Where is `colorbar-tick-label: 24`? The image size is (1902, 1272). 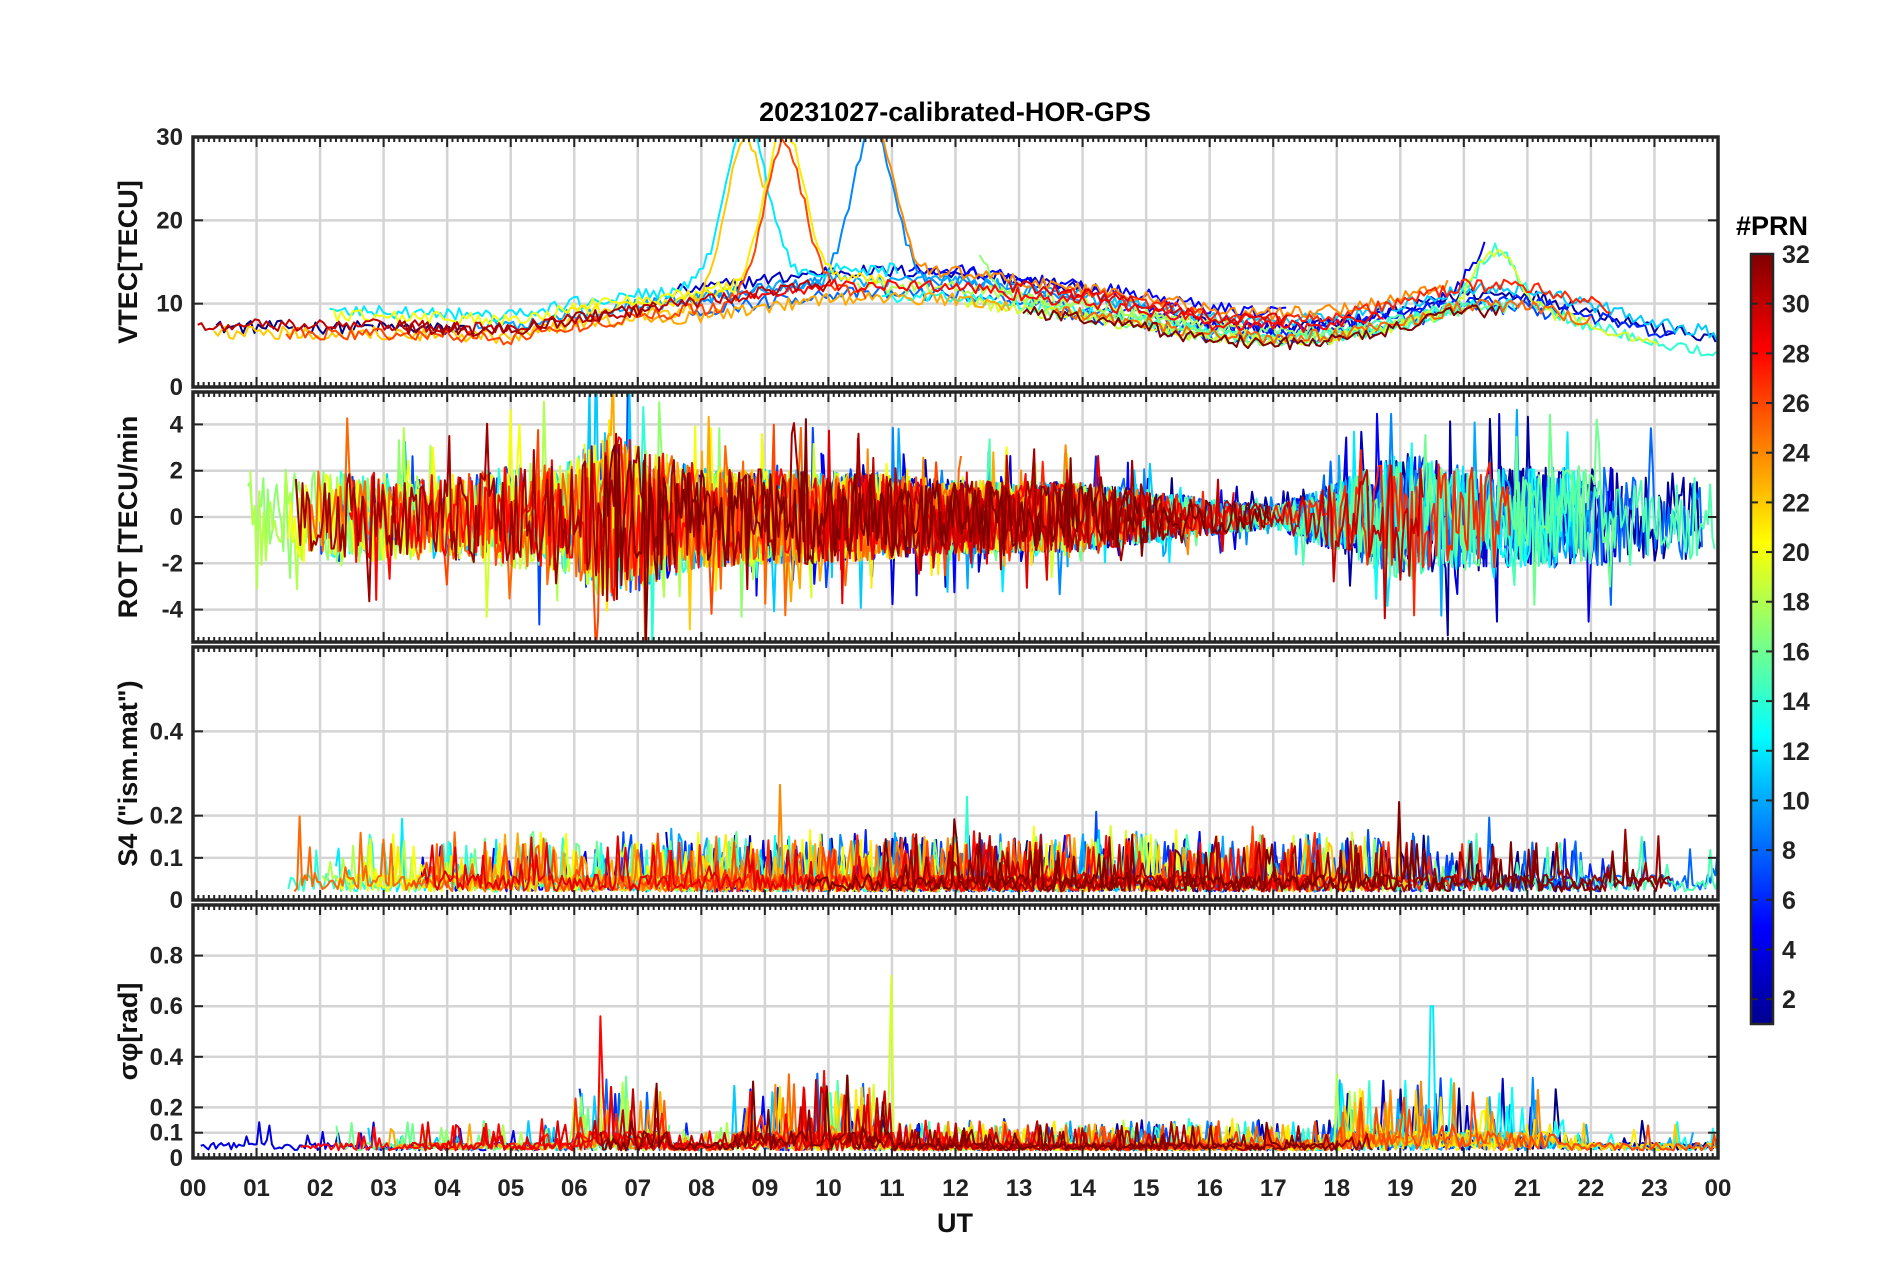 colorbar-tick-label: 24 is located at coordinates (1796, 454).